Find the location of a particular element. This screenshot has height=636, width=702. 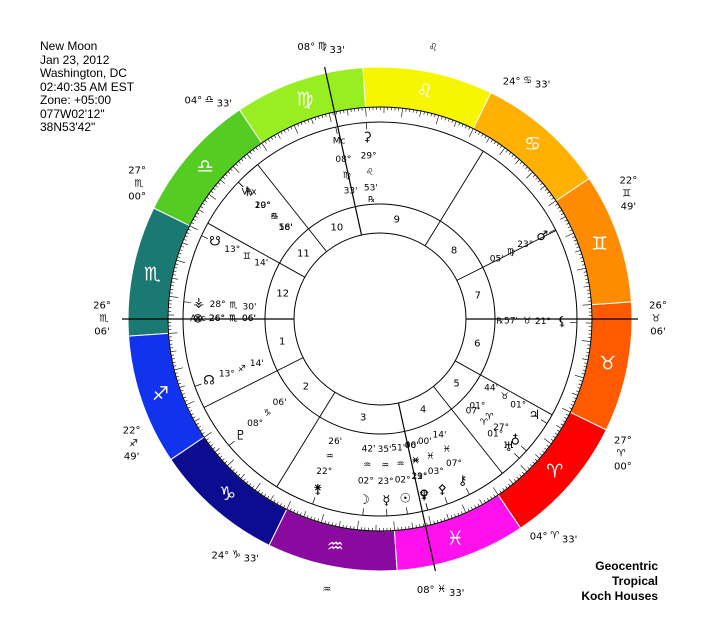

eris-minute: 01° is located at coordinates (477, 407).